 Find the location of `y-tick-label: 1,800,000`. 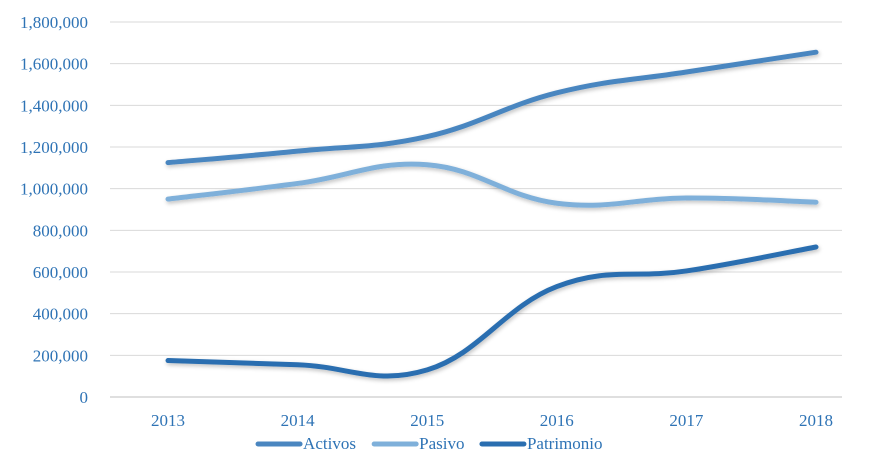

y-tick-label: 1,800,000 is located at coordinates (54, 22).